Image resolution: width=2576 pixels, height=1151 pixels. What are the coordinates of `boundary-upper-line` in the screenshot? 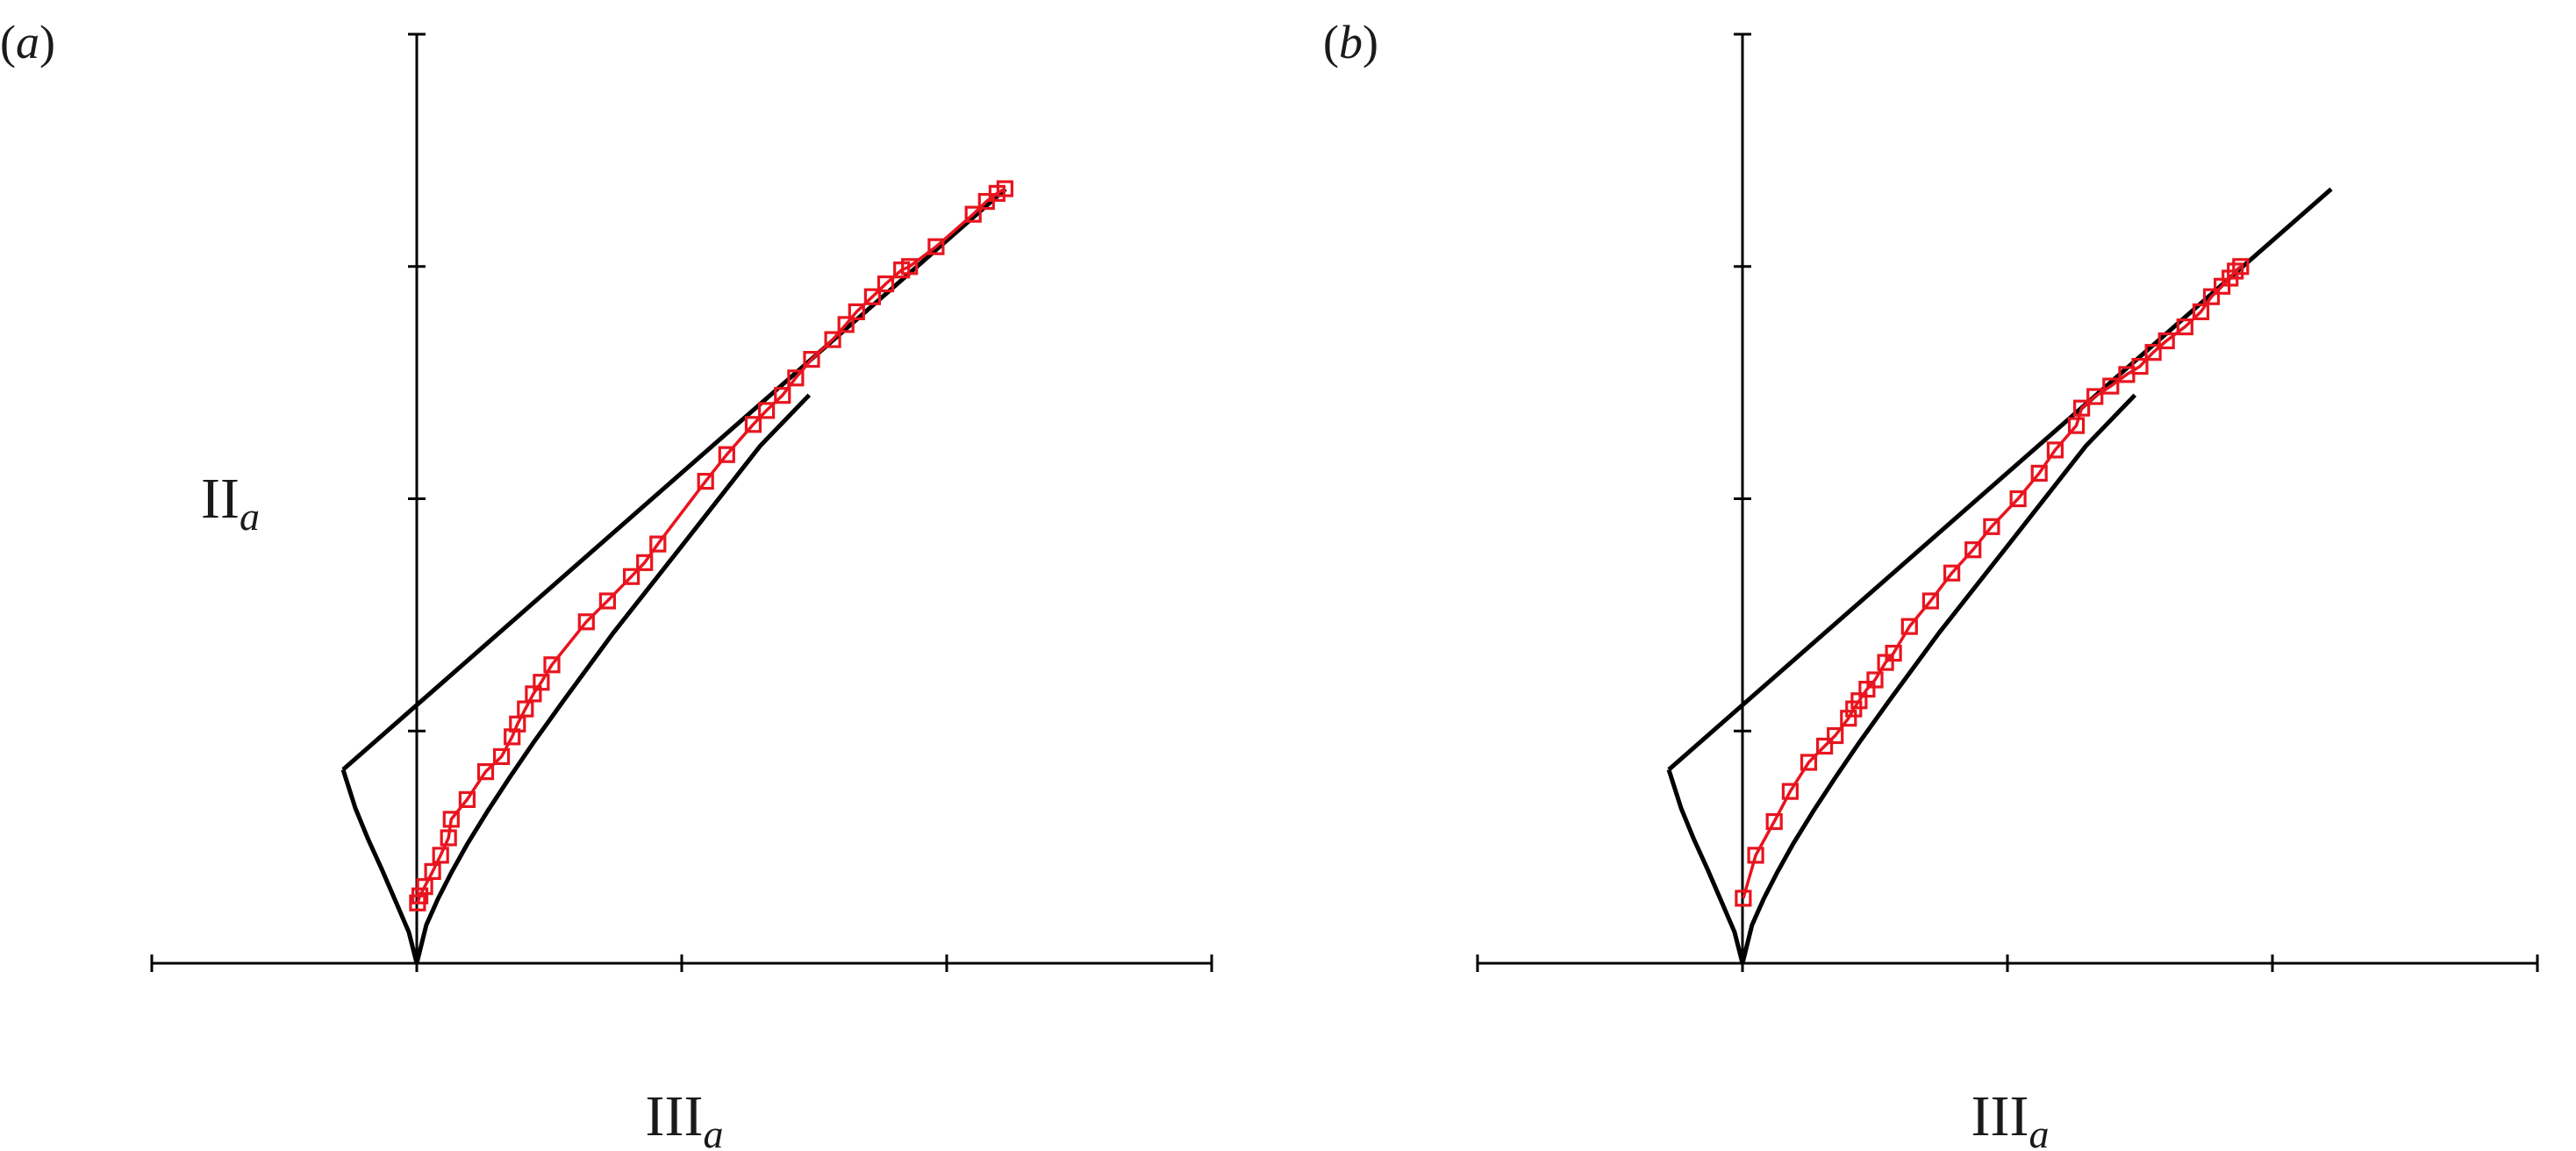 It's located at (674, 479).